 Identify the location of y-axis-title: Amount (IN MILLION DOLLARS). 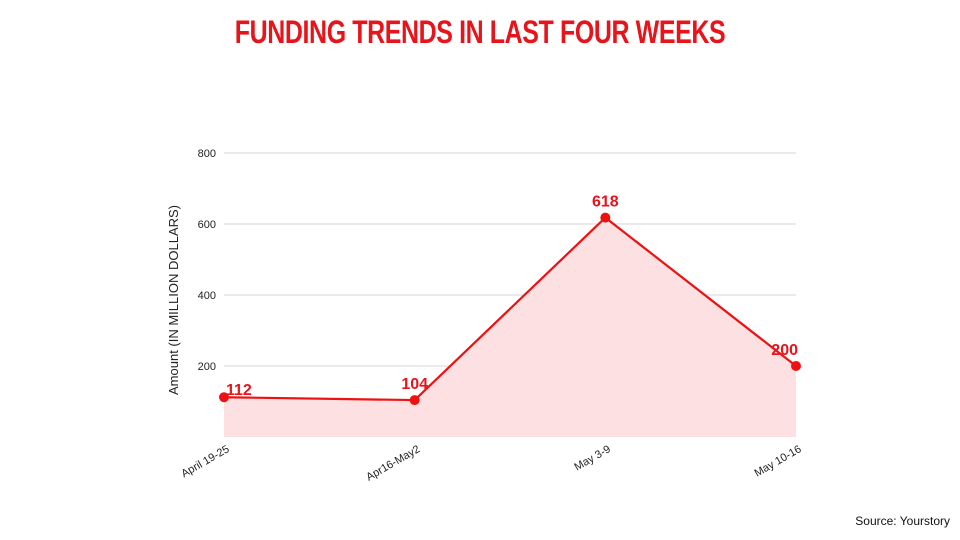
(173, 300).